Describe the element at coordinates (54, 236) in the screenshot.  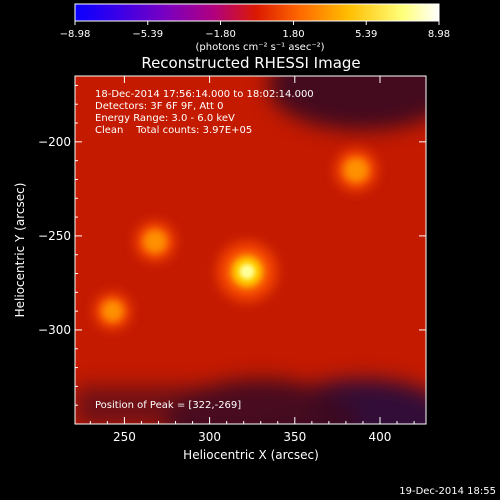
I see `y-tick-label: −250` at that location.